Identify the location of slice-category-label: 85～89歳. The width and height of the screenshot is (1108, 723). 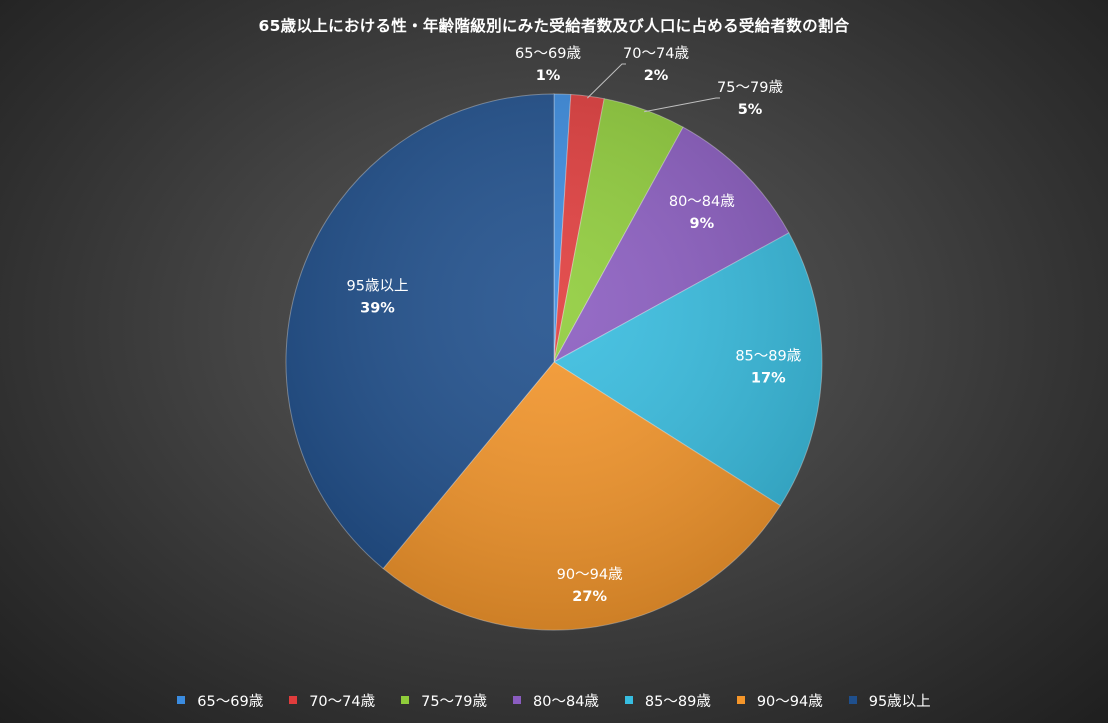
(768, 356).